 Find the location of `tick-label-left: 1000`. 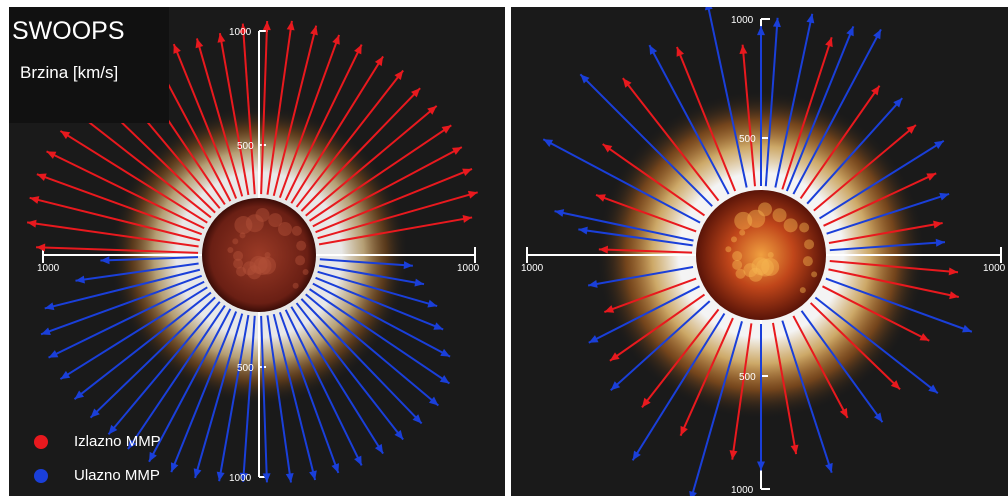

tick-label-left: 1000 is located at coordinates (532, 268).